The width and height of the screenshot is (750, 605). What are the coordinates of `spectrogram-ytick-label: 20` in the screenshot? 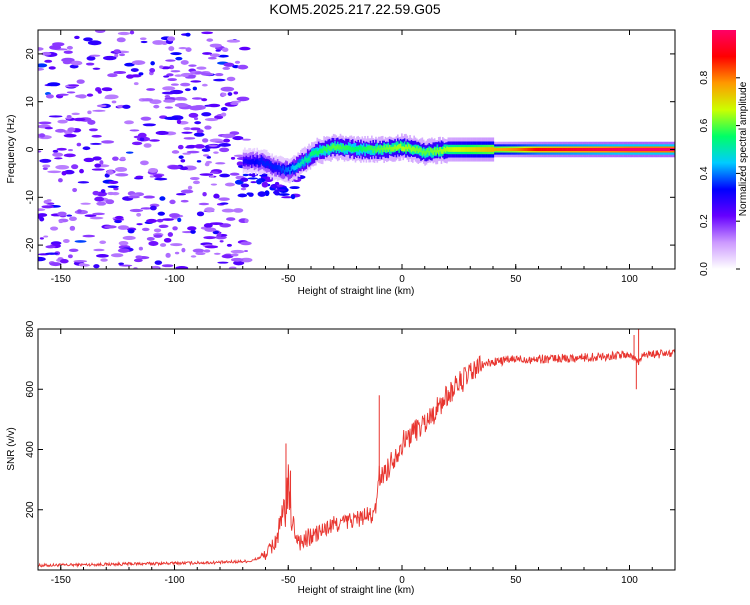 It's located at (30, 54).